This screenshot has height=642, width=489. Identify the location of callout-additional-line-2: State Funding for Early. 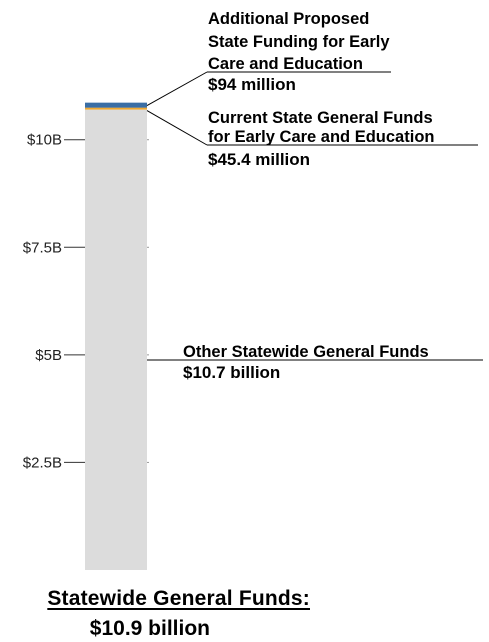
(299, 42).